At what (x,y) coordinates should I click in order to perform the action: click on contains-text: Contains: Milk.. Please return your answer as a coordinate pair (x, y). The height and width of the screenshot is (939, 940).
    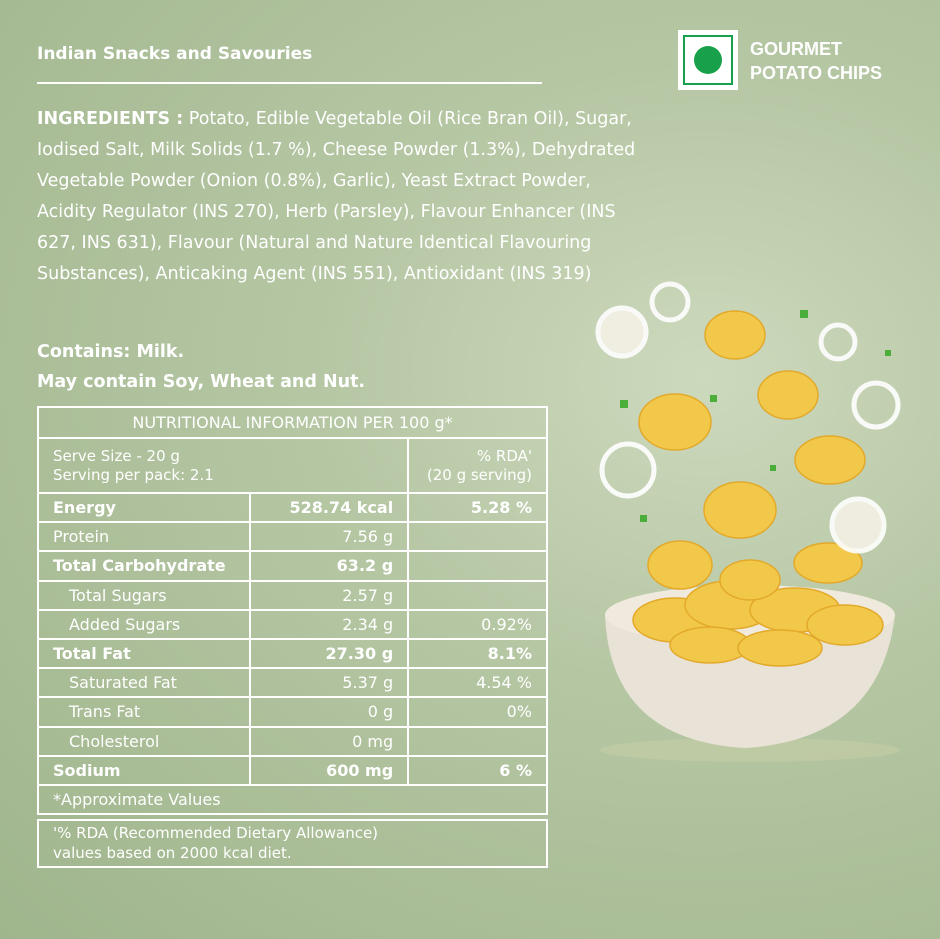
    Looking at the image, I should click on (111, 352).